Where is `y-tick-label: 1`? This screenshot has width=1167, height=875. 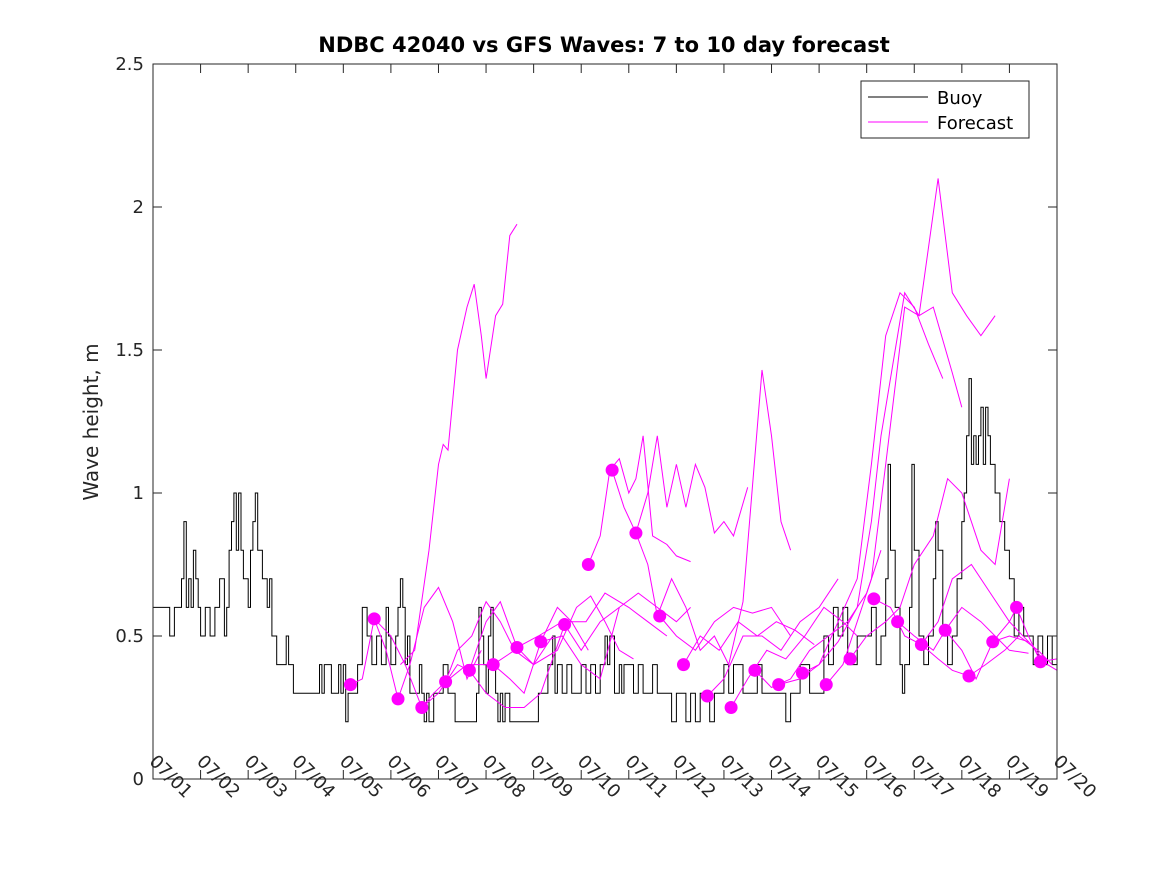 y-tick-label: 1 is located at coordinates (138, 493).